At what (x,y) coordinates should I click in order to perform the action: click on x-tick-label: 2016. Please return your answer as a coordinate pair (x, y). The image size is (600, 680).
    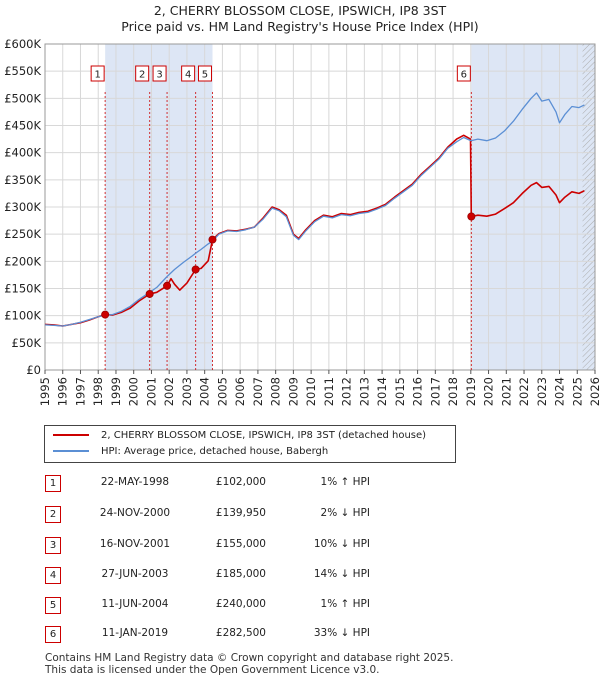
    Looking at the image, I should click on (418, 391).